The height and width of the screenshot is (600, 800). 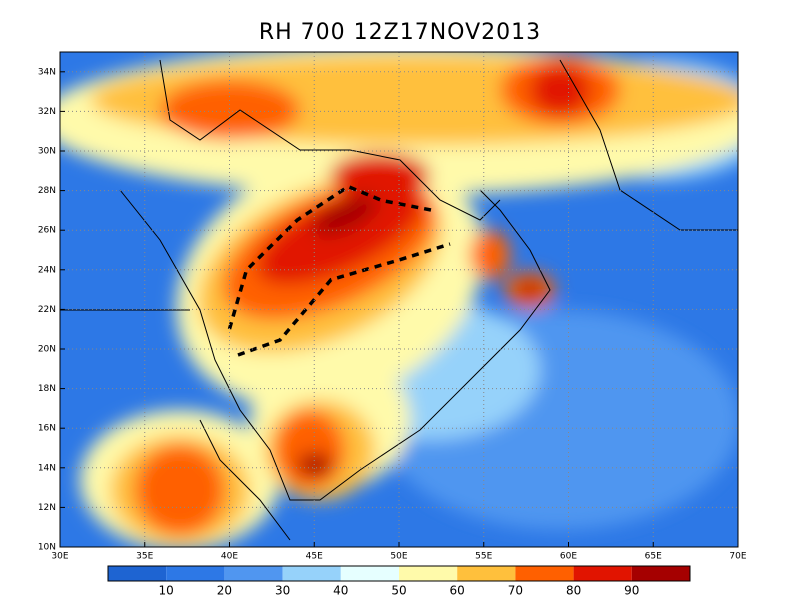 I want to click on colorbar-label: 20, so click(x=224, y=591).